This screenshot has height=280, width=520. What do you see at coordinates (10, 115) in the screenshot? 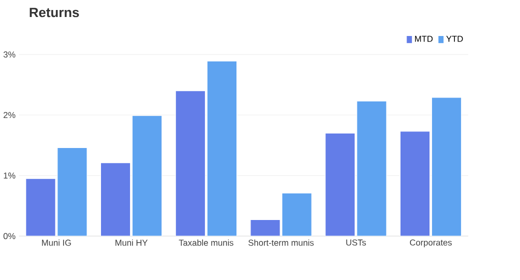
I see `y-tick-label: 2%` at bounding box center [10, 115].